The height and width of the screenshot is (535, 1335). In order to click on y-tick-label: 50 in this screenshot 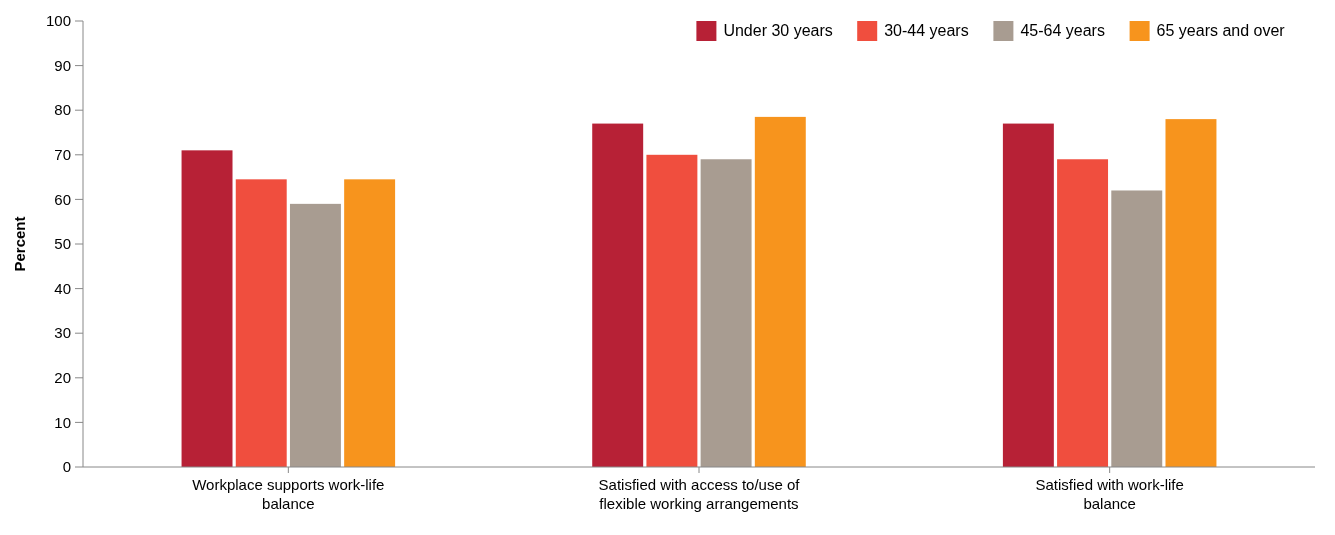, I will do `click(62, 244)`.